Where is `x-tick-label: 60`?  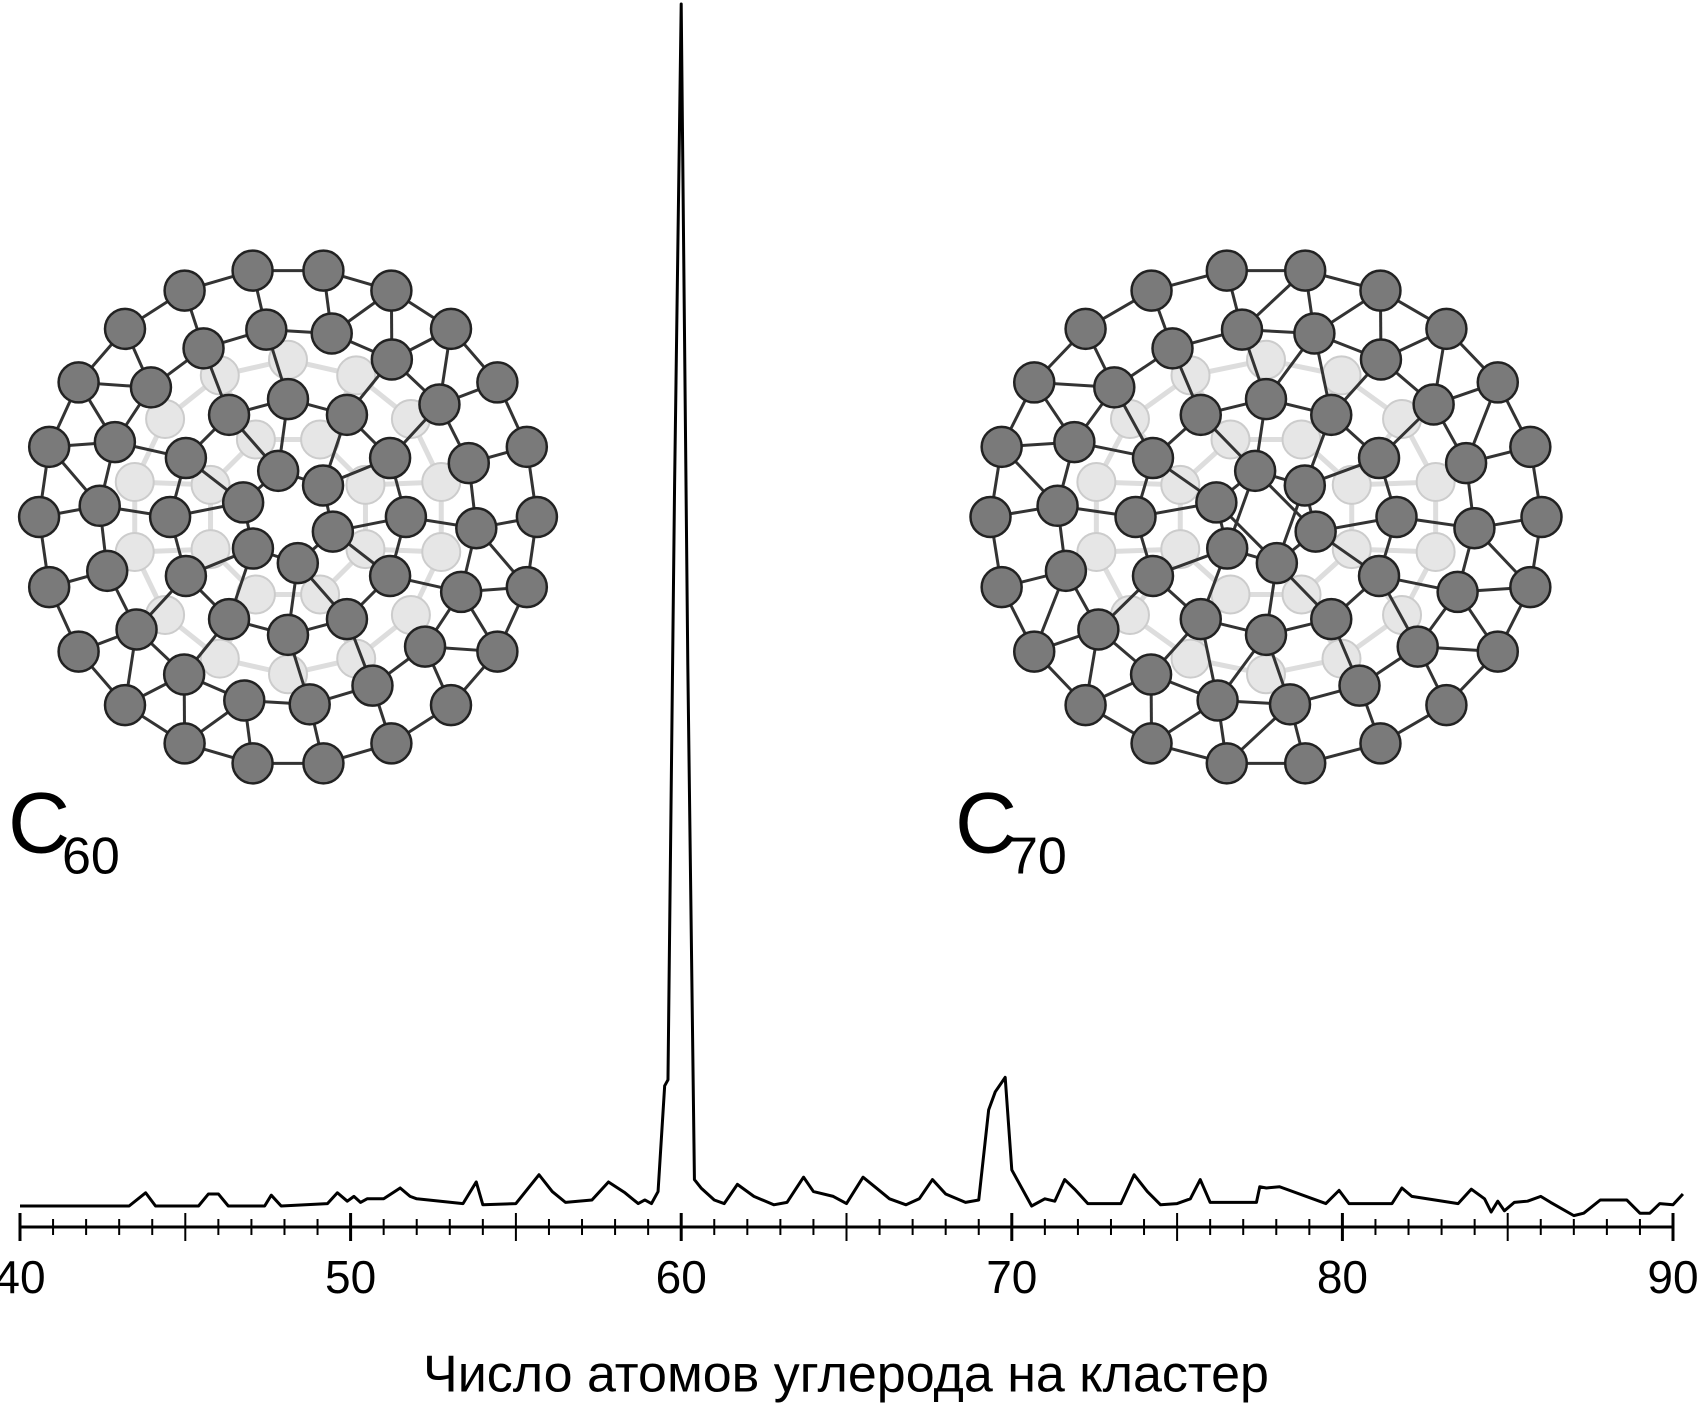 x-tick-label: 60 is located at coordinates (681, 1277).